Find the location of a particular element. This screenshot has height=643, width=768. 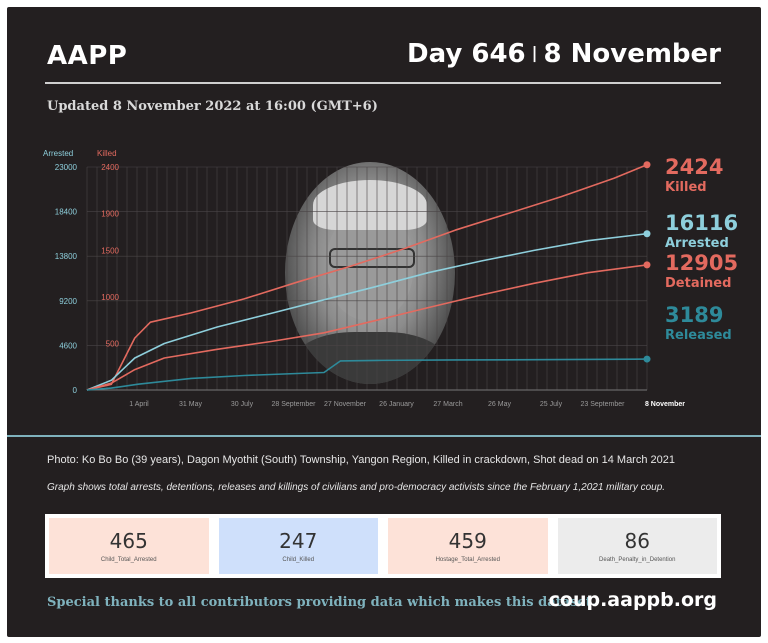

series-final-value: 2424 is located at coordinates (694, 167).